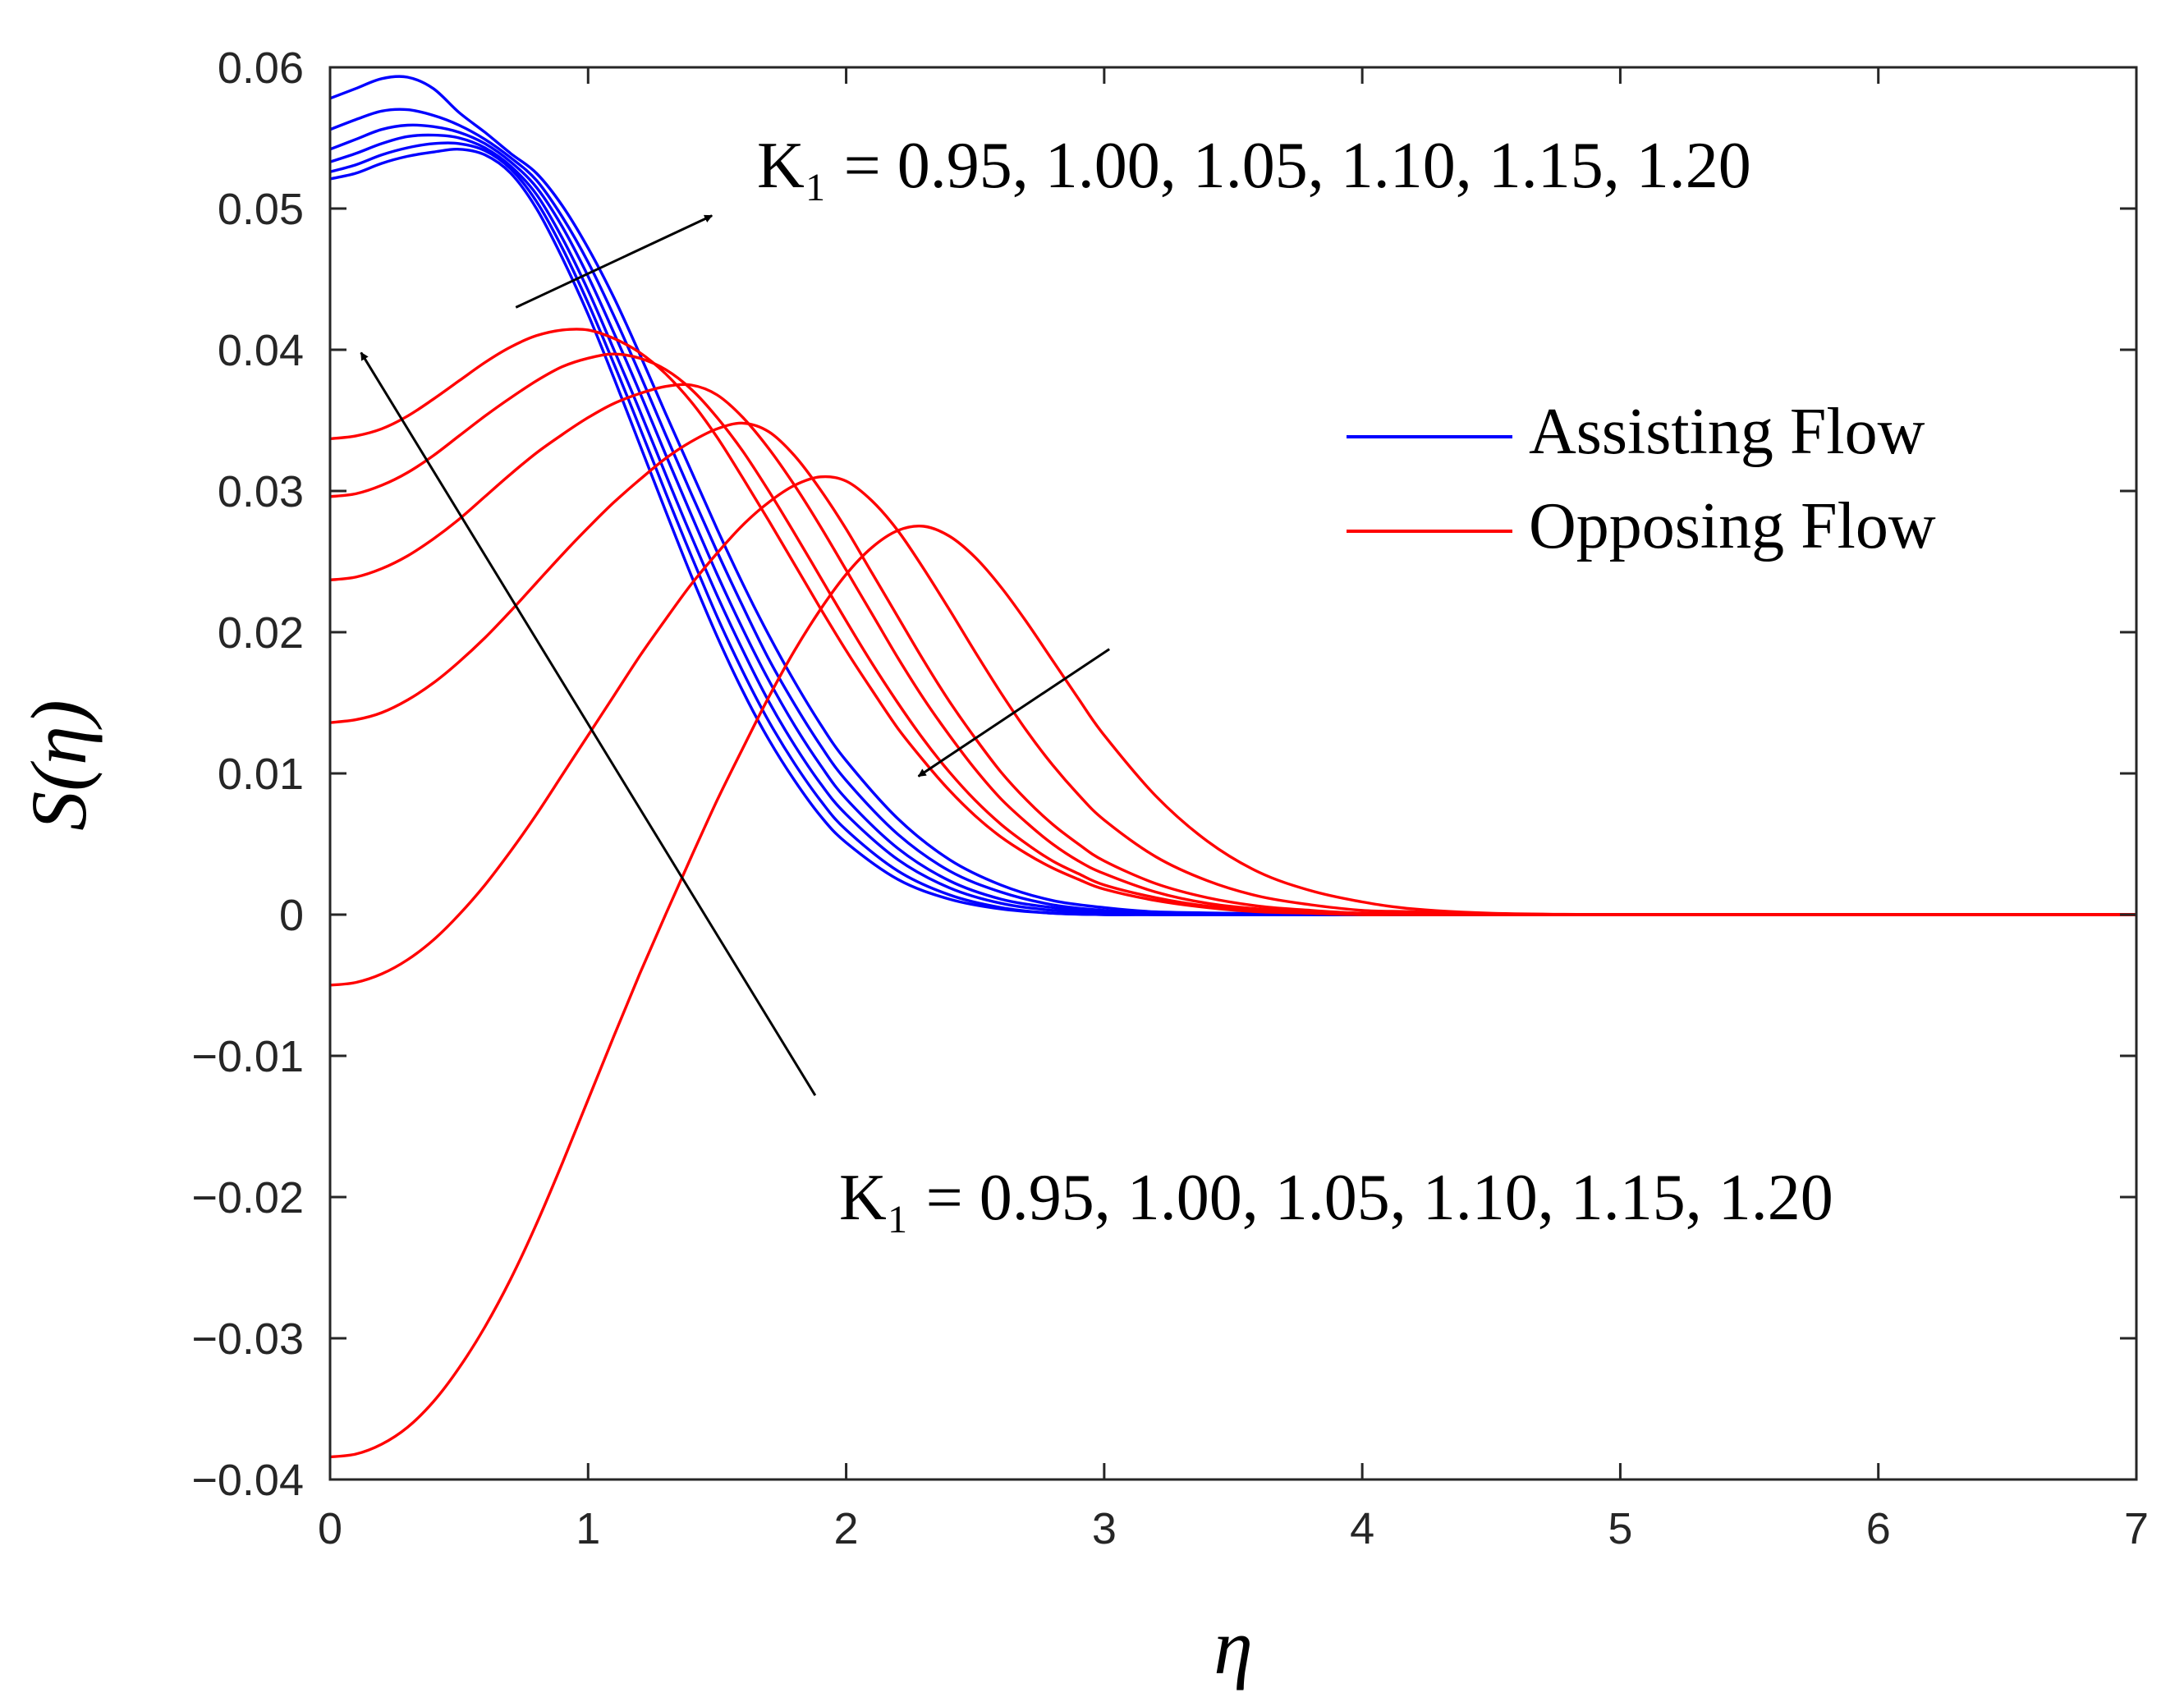 The image size is (2184, 1702). Describe the element at coordinates (247, 1339) in the screenshot. I see `y-tick-label: −0.03` at that location.